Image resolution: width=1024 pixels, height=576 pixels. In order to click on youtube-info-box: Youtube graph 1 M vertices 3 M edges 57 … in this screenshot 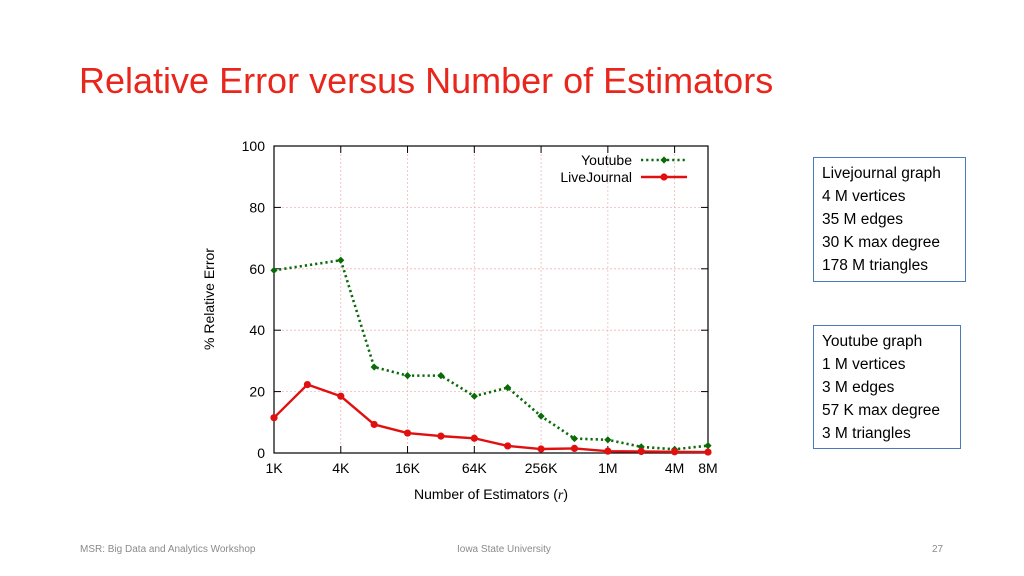, I will do `click(887, 387)`.